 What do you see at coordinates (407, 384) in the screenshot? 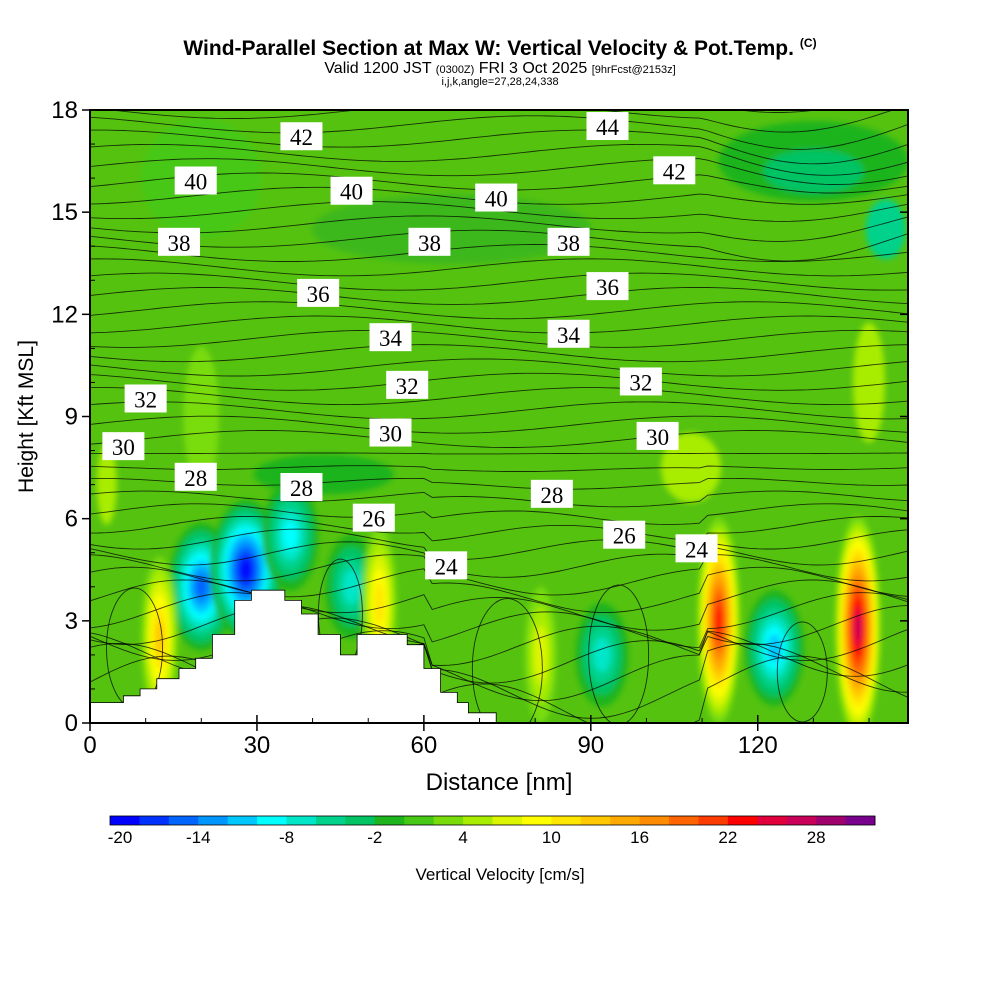
I see `contour-label: 32` at bounding box center [407, 384].